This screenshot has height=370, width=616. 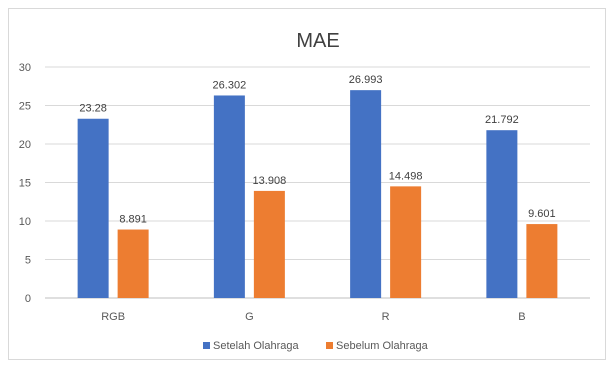 I want to click on data-label-b-series-1: 21.792, so click(x=502, y=120).